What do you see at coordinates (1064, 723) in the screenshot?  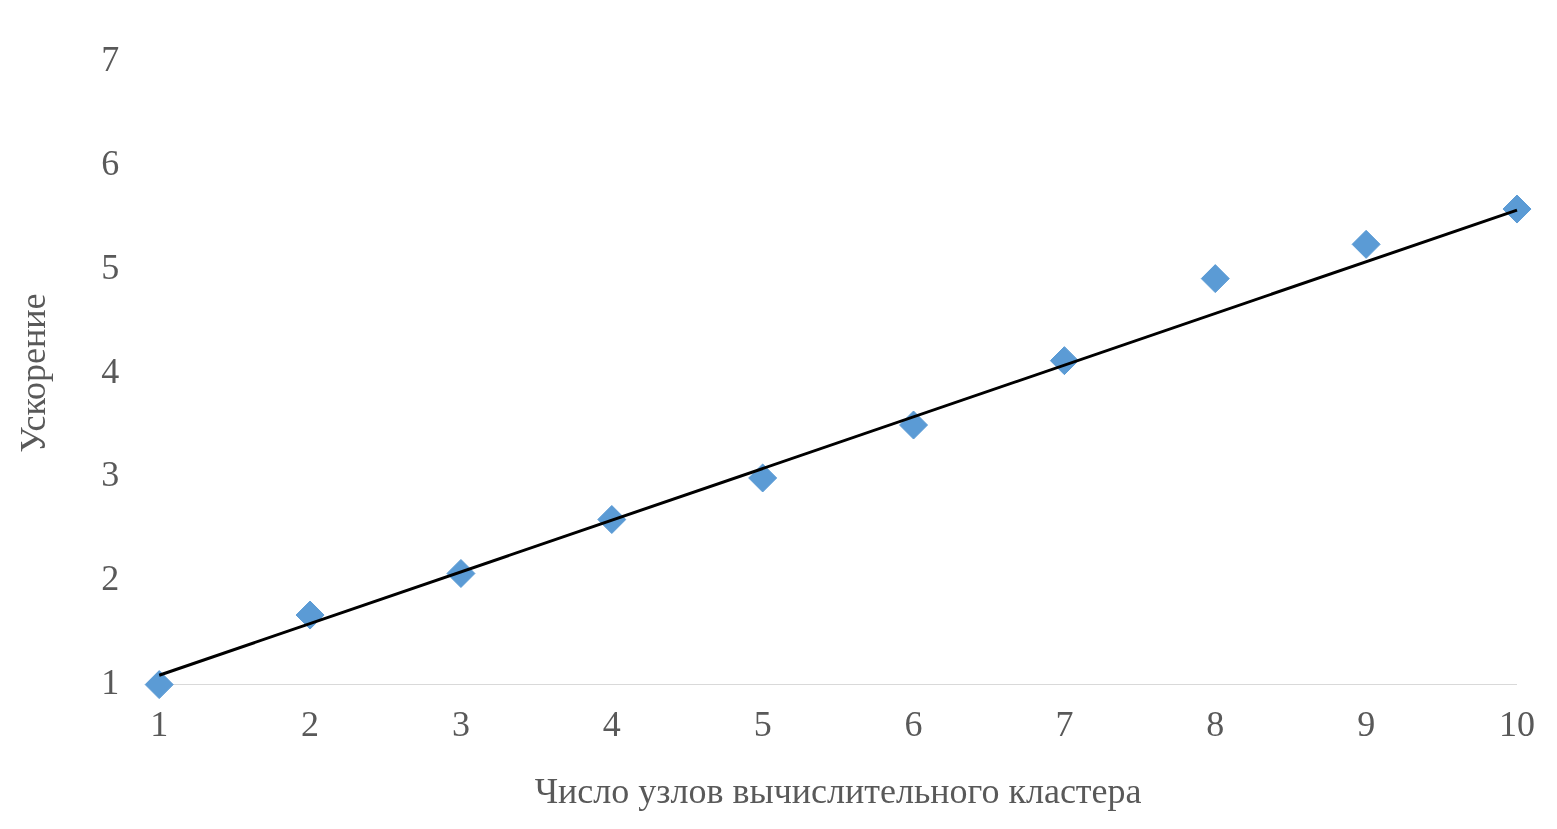 I see `x-tick-label: 7` at bounding box center [1064, 723].